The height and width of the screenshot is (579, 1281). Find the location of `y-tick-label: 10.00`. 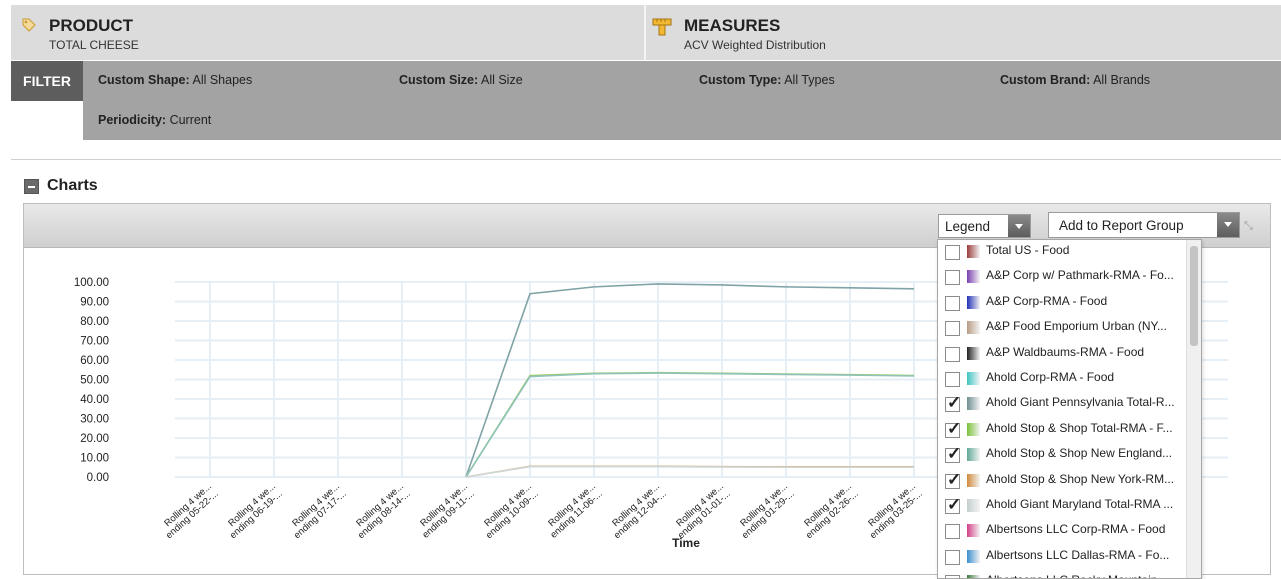

y-tick-label: 10.00 is located at coordinates (94, 459).